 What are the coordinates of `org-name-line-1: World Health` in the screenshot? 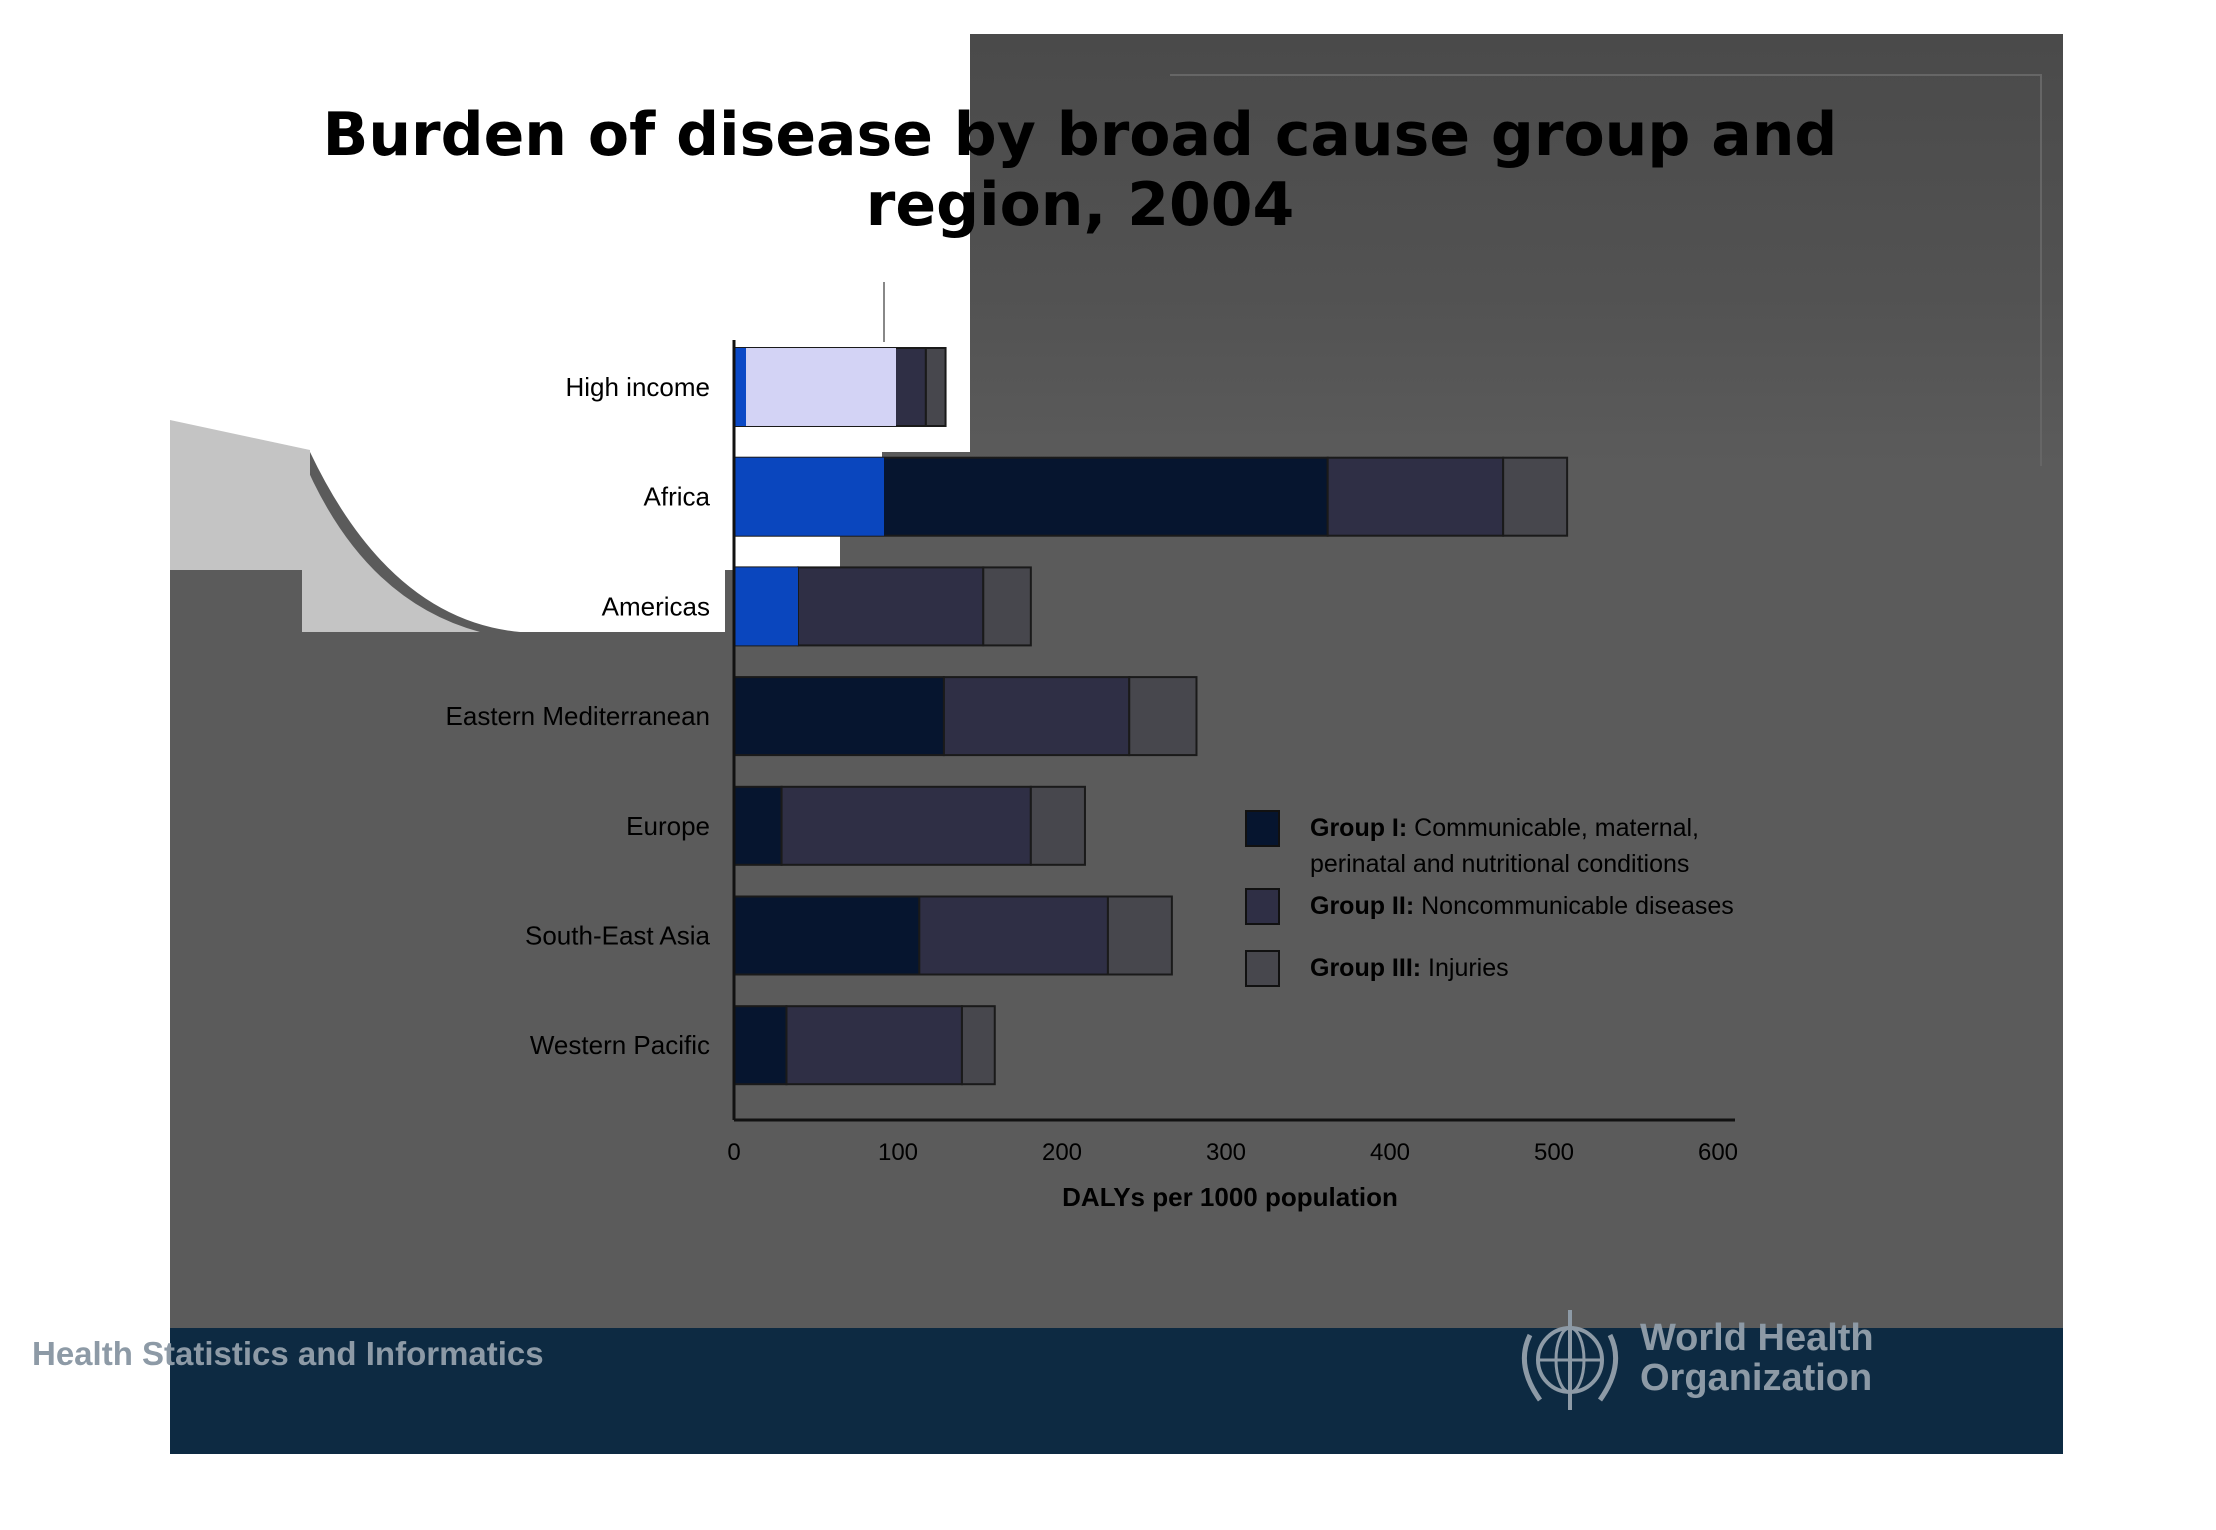 It's located at (1757, 1338).